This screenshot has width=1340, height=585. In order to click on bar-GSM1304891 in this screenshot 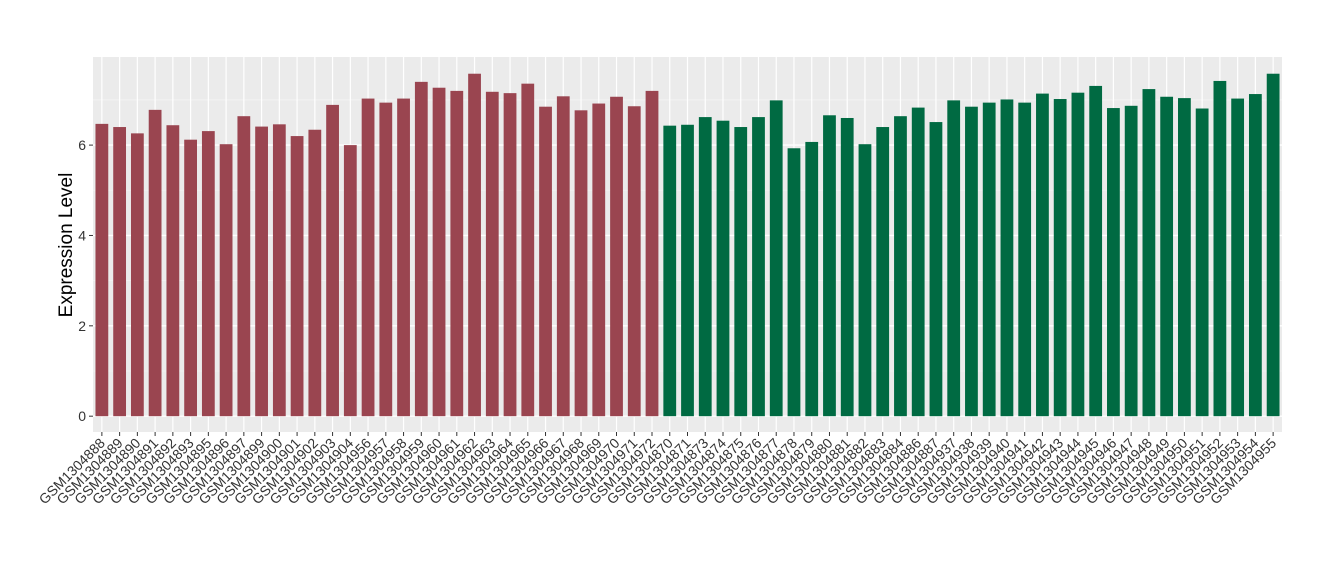, I will do `click(155, 263)`.